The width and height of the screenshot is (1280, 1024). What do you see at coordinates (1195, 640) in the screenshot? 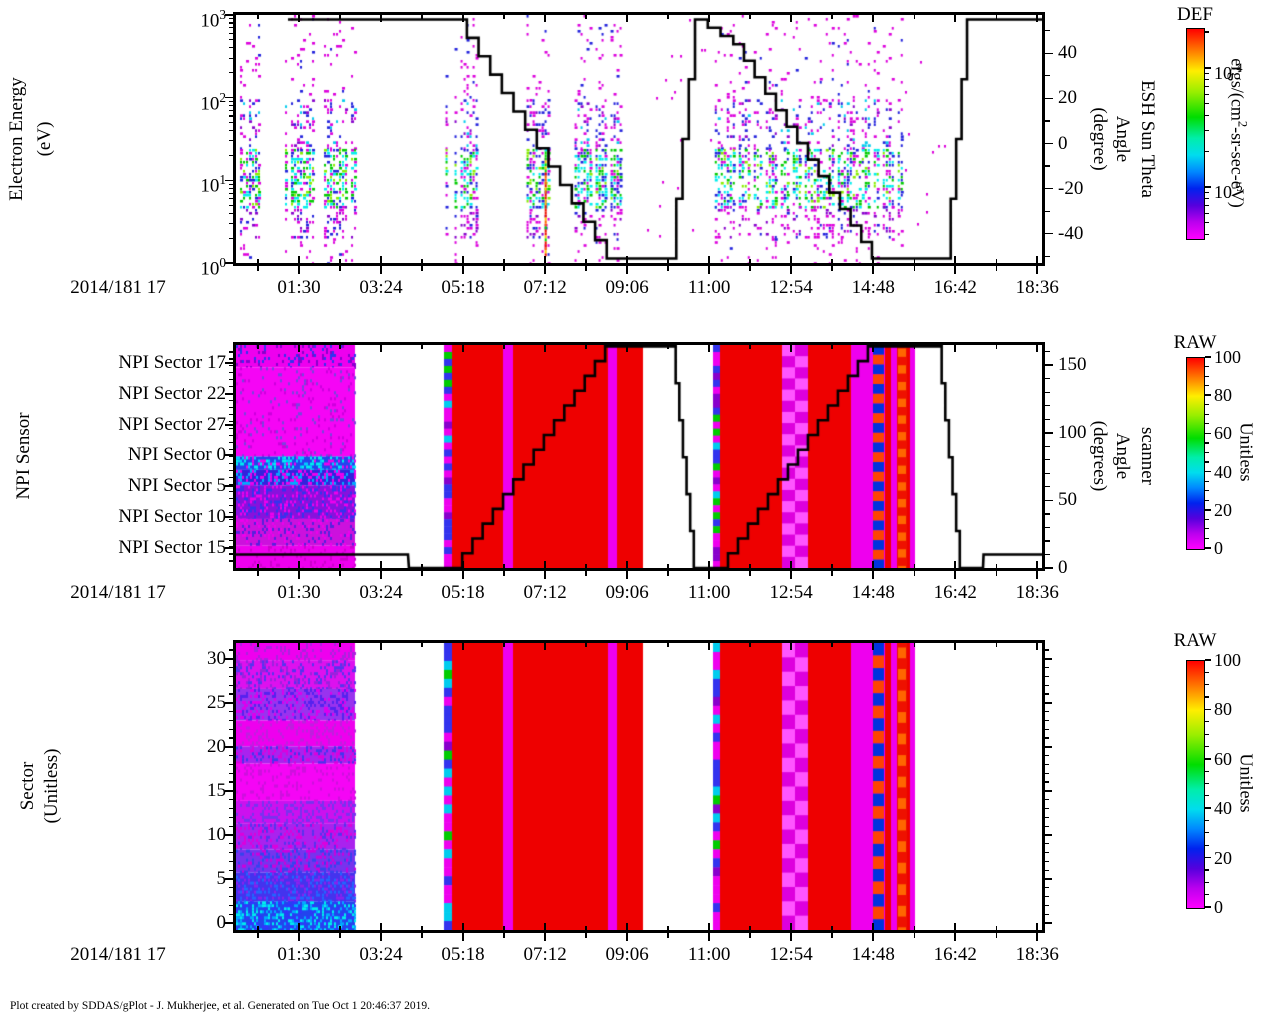
I see `colorbar-raw-sector-title: RAW` at bounding box center [1195, 640].